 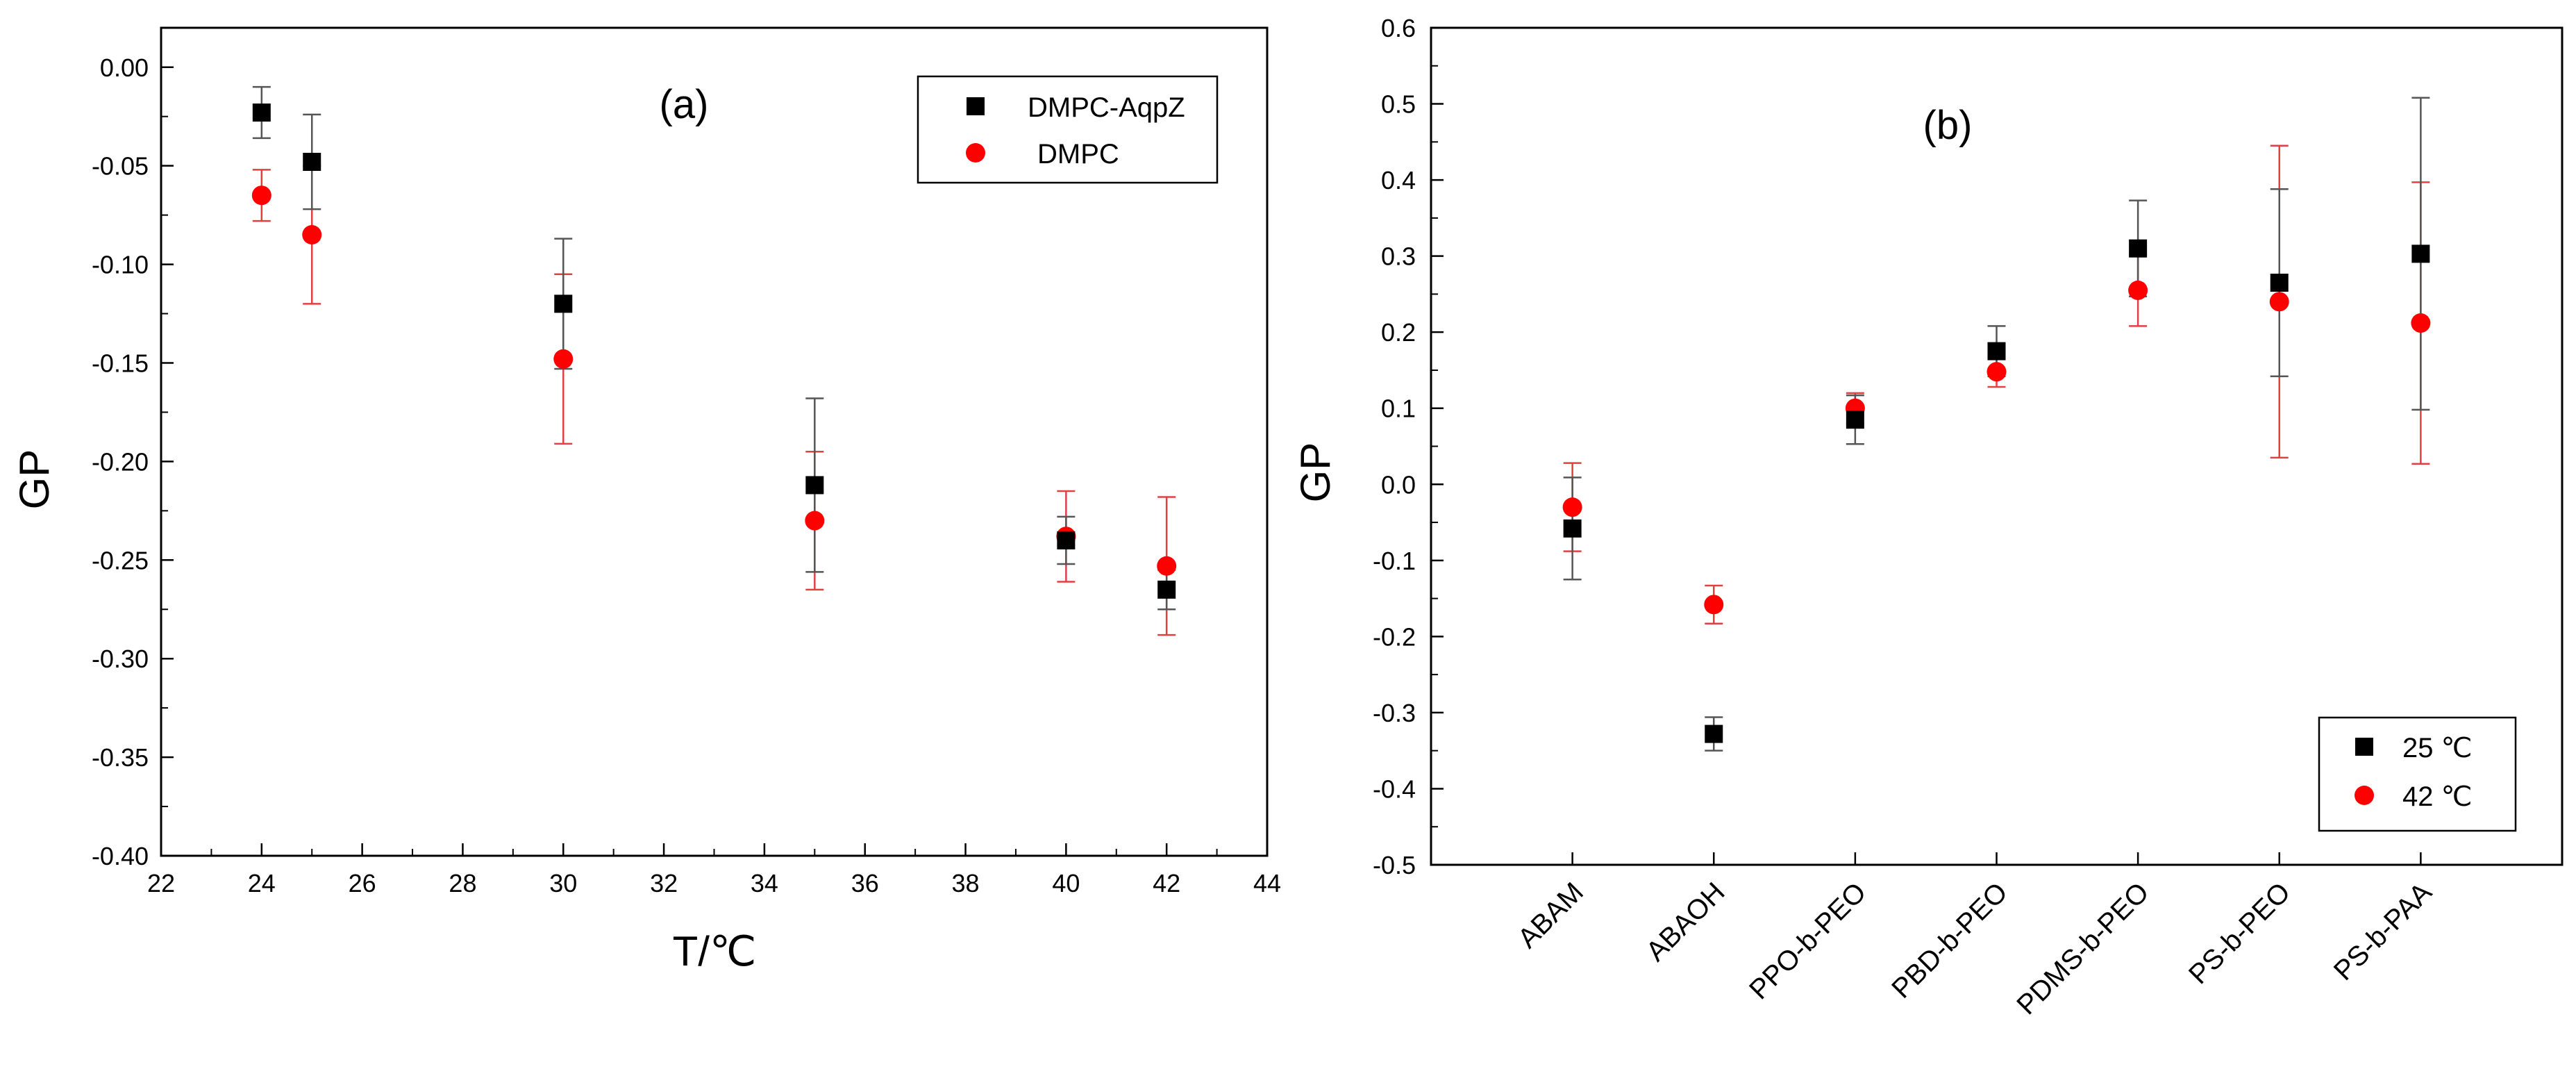 What do you see at coordinates (1078, 154) in the screenshot?
I see `legend-label-dmpc: DMPC` at bounding box center [1078, 154].